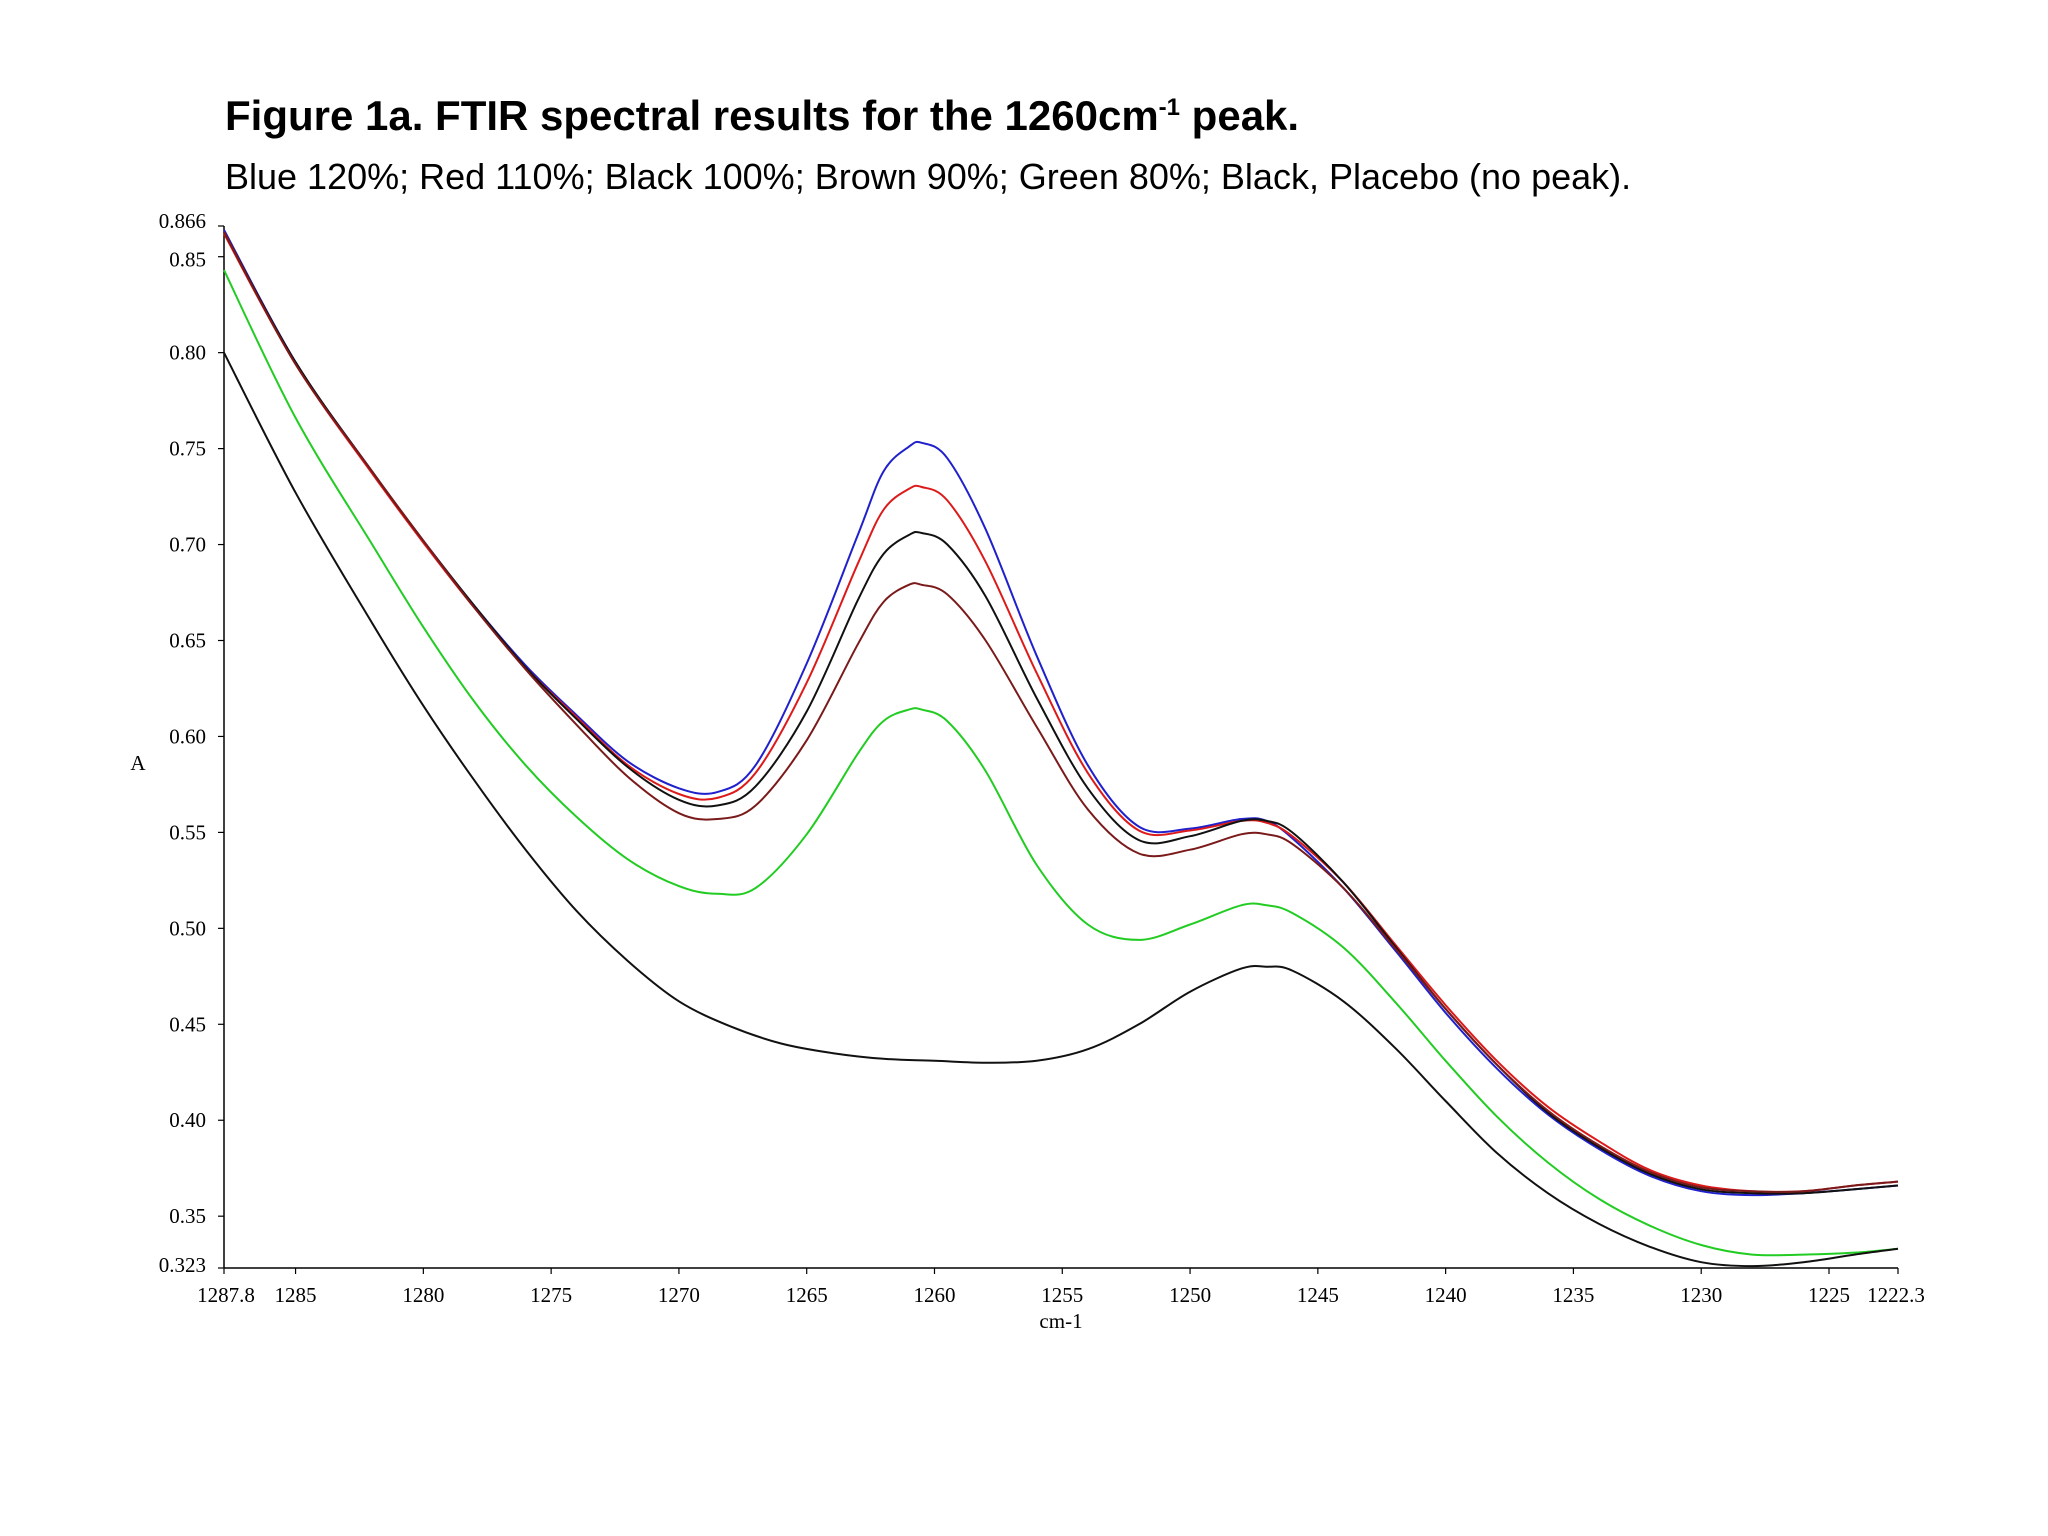  Describe the element at coordinates (1240, 115) in the screenshot. I see `figure-title-end: peak.` at that location.